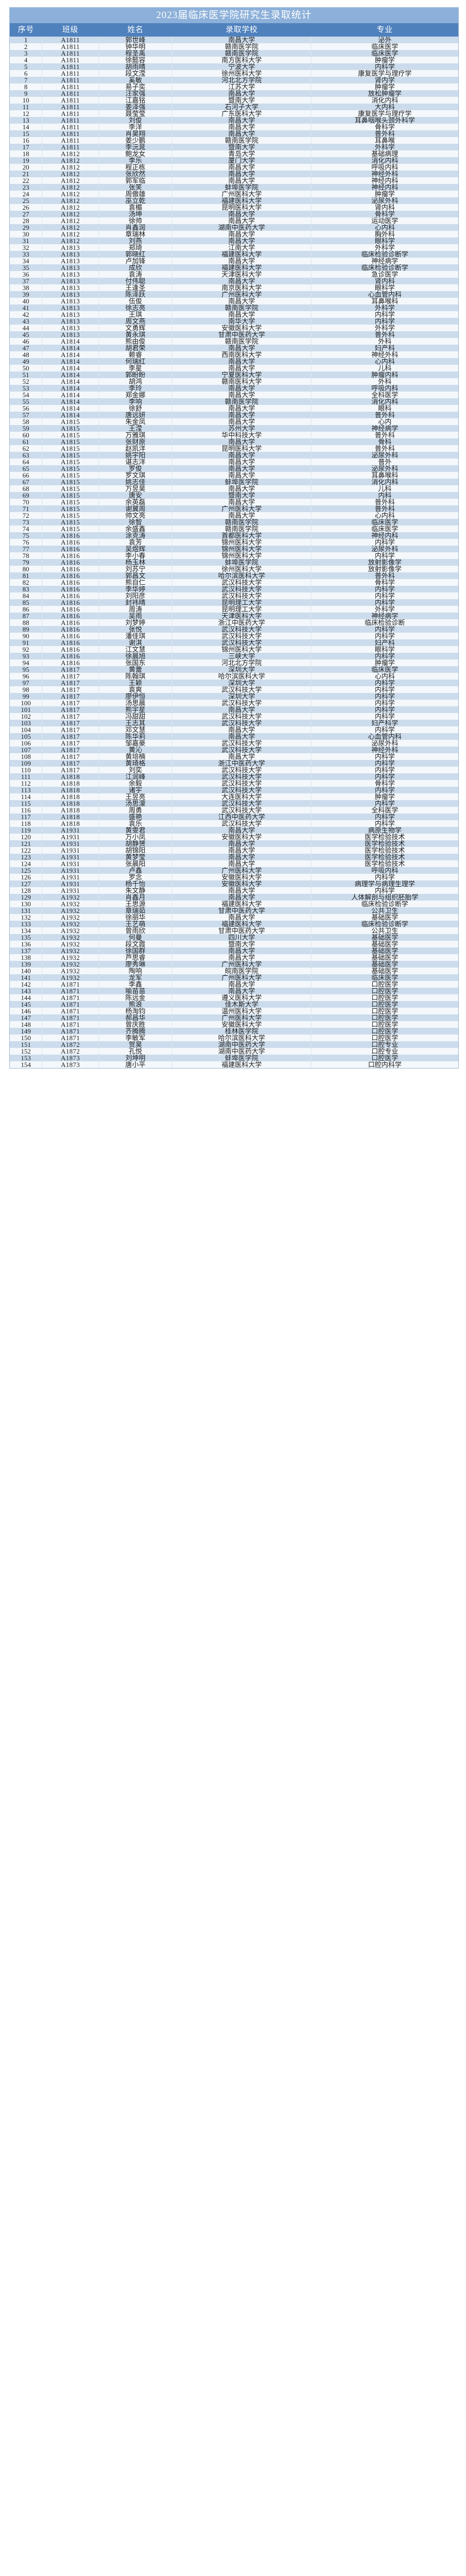  What do you see at coordinates (234, 274) in the screenshot?
I see `table-row: 36 A1813 袁涛 天津医科大学 急诊医学` at bounding box center [234, 274].